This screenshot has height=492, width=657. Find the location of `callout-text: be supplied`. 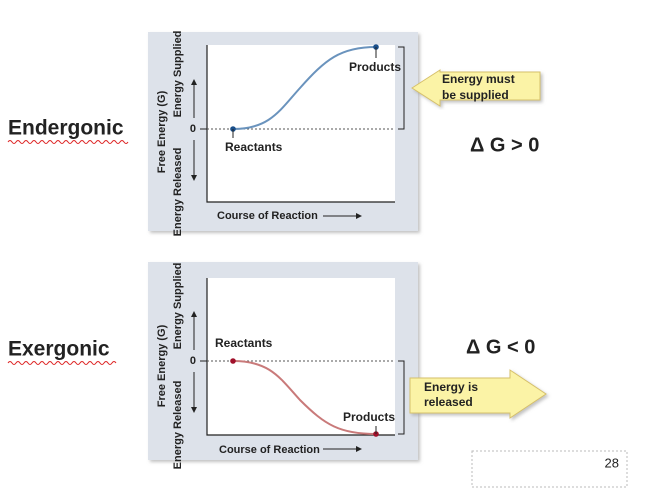

callout-text: be supplied is located at coordinates (475, 95).